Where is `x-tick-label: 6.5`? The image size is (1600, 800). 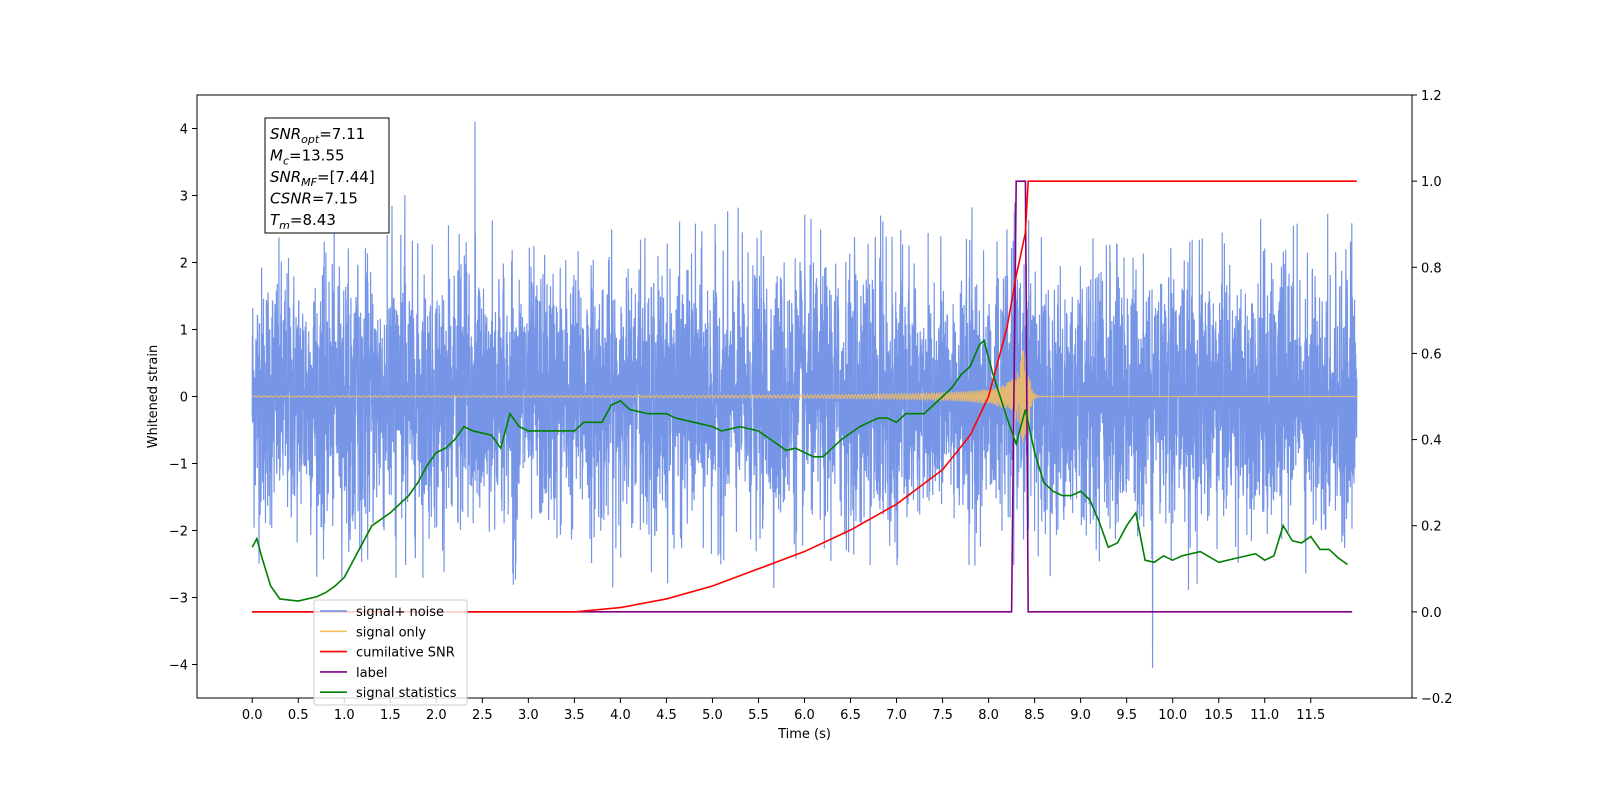 x-tick-label: 6.5 is located at coordinates (850, 715).